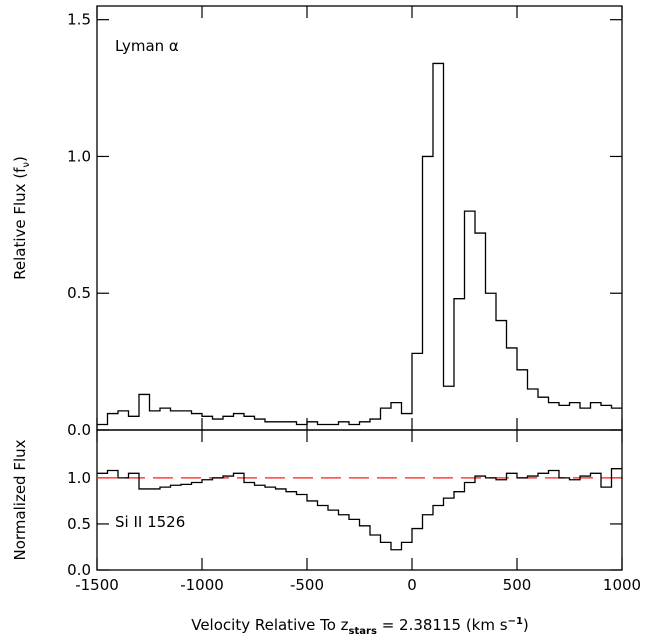 The width and height of the screenshot is (658, 641). What do you see at coordinates (363, 631) in the screenshot?
I see `x-axis-label-part: stars` at bounding box center [363, 631].